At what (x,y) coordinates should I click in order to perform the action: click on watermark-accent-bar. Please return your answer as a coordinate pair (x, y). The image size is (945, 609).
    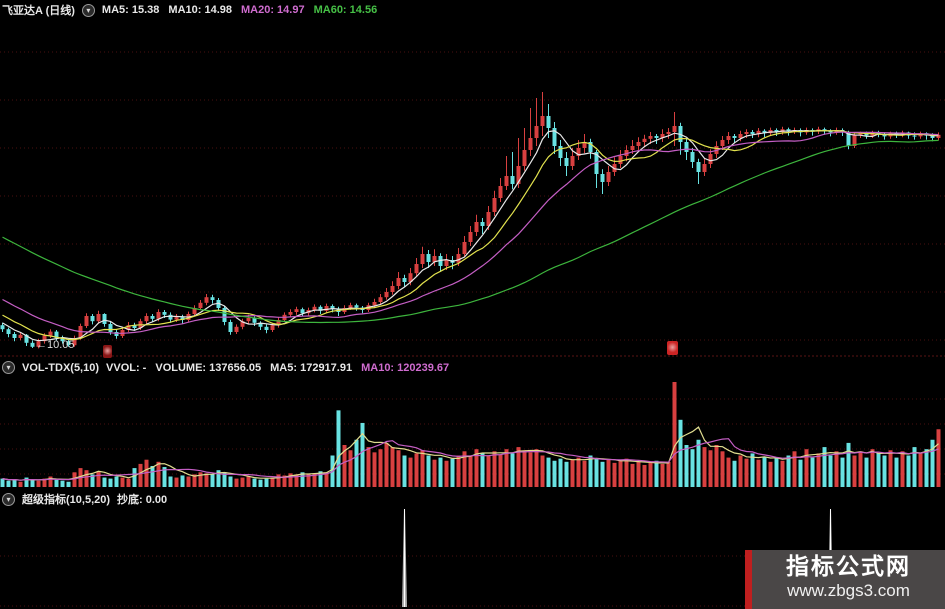
    Looking at the image, I should click on (748, 579).